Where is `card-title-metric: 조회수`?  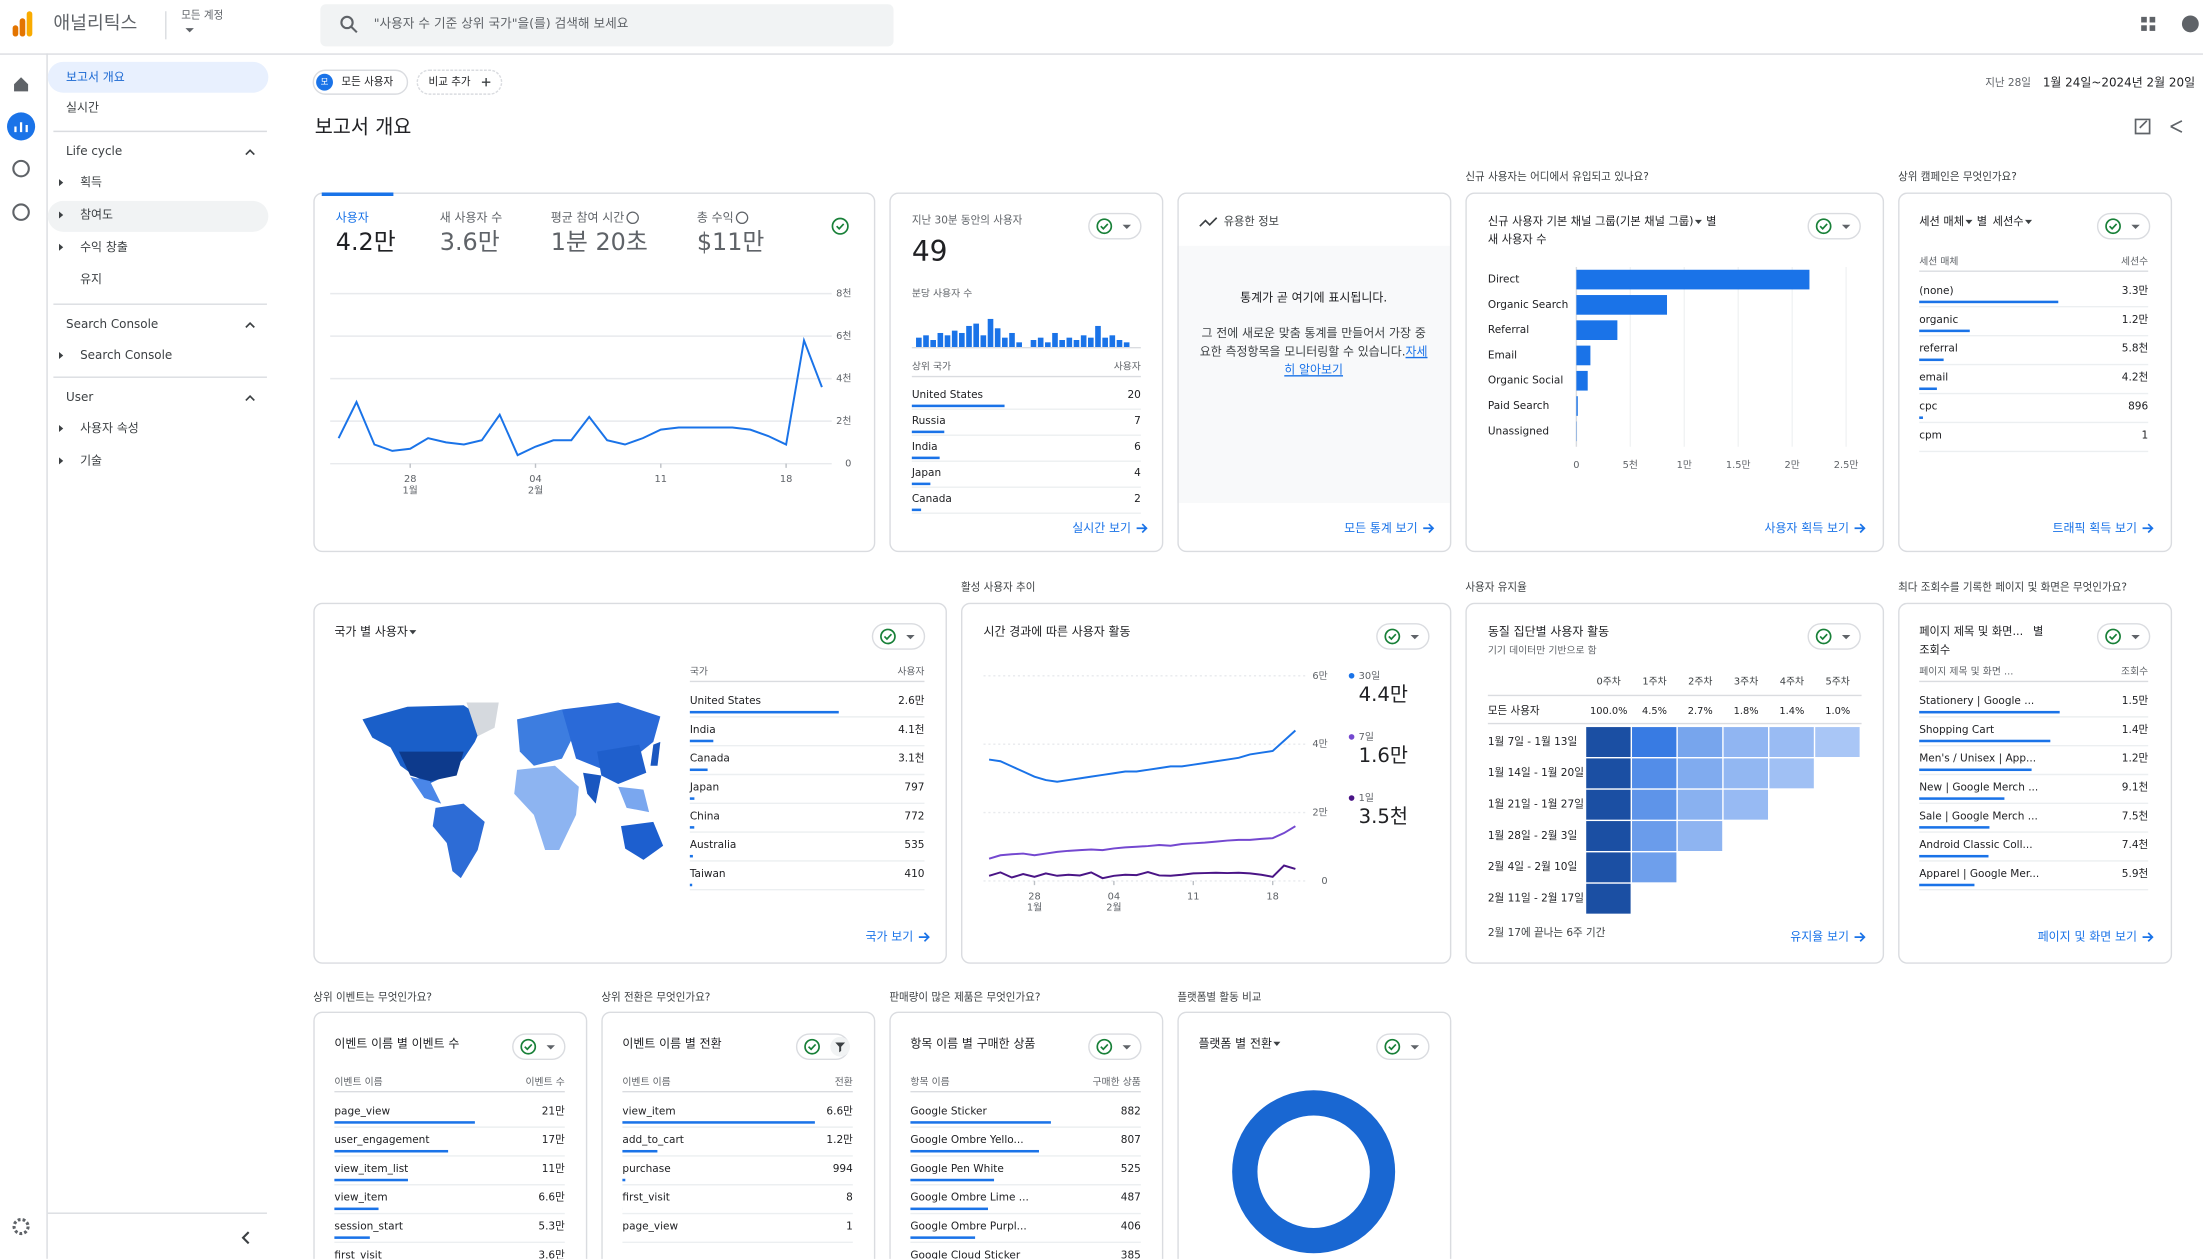
card-title-metric: 조회수 is located at coordinates (1934, 650).